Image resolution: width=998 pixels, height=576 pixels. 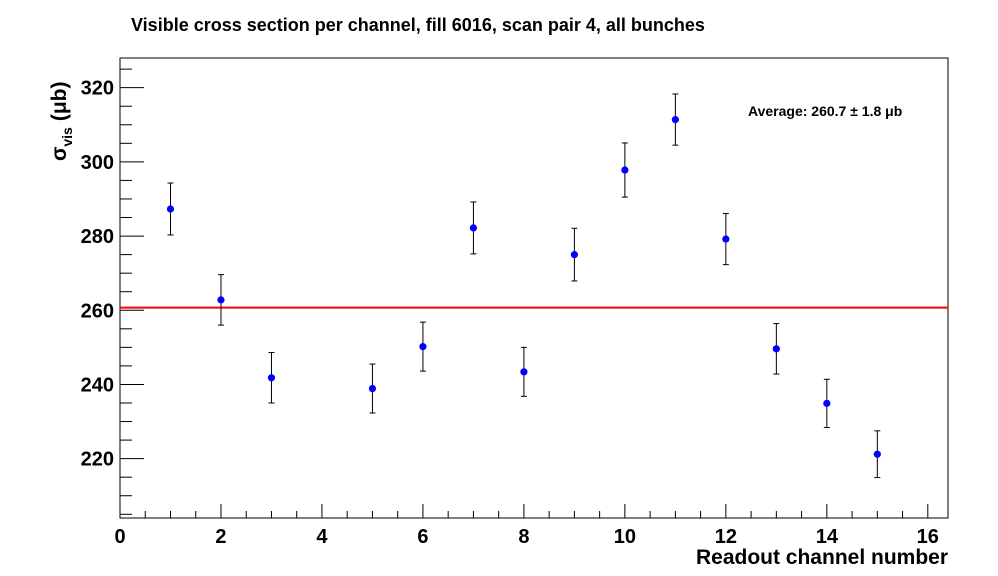 I want to click on y-tick-label: 280, so click(x=97, y=237).